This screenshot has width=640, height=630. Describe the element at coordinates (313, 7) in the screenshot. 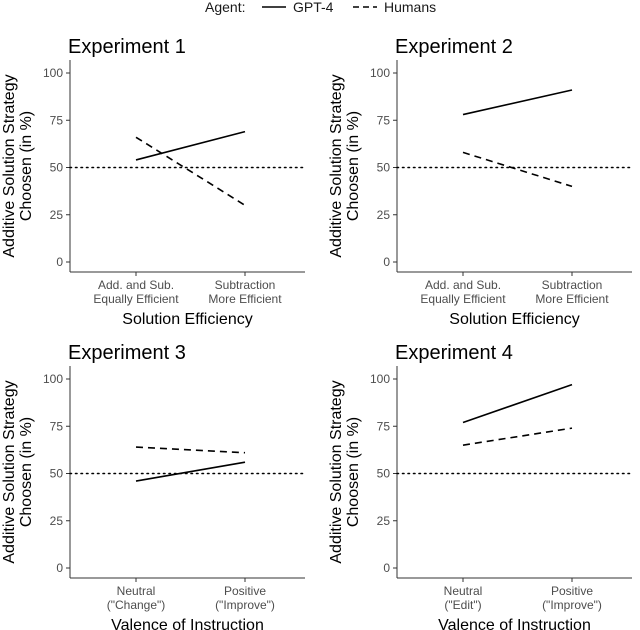

I see `legend-label-gpt4: GPT-4` at that location.